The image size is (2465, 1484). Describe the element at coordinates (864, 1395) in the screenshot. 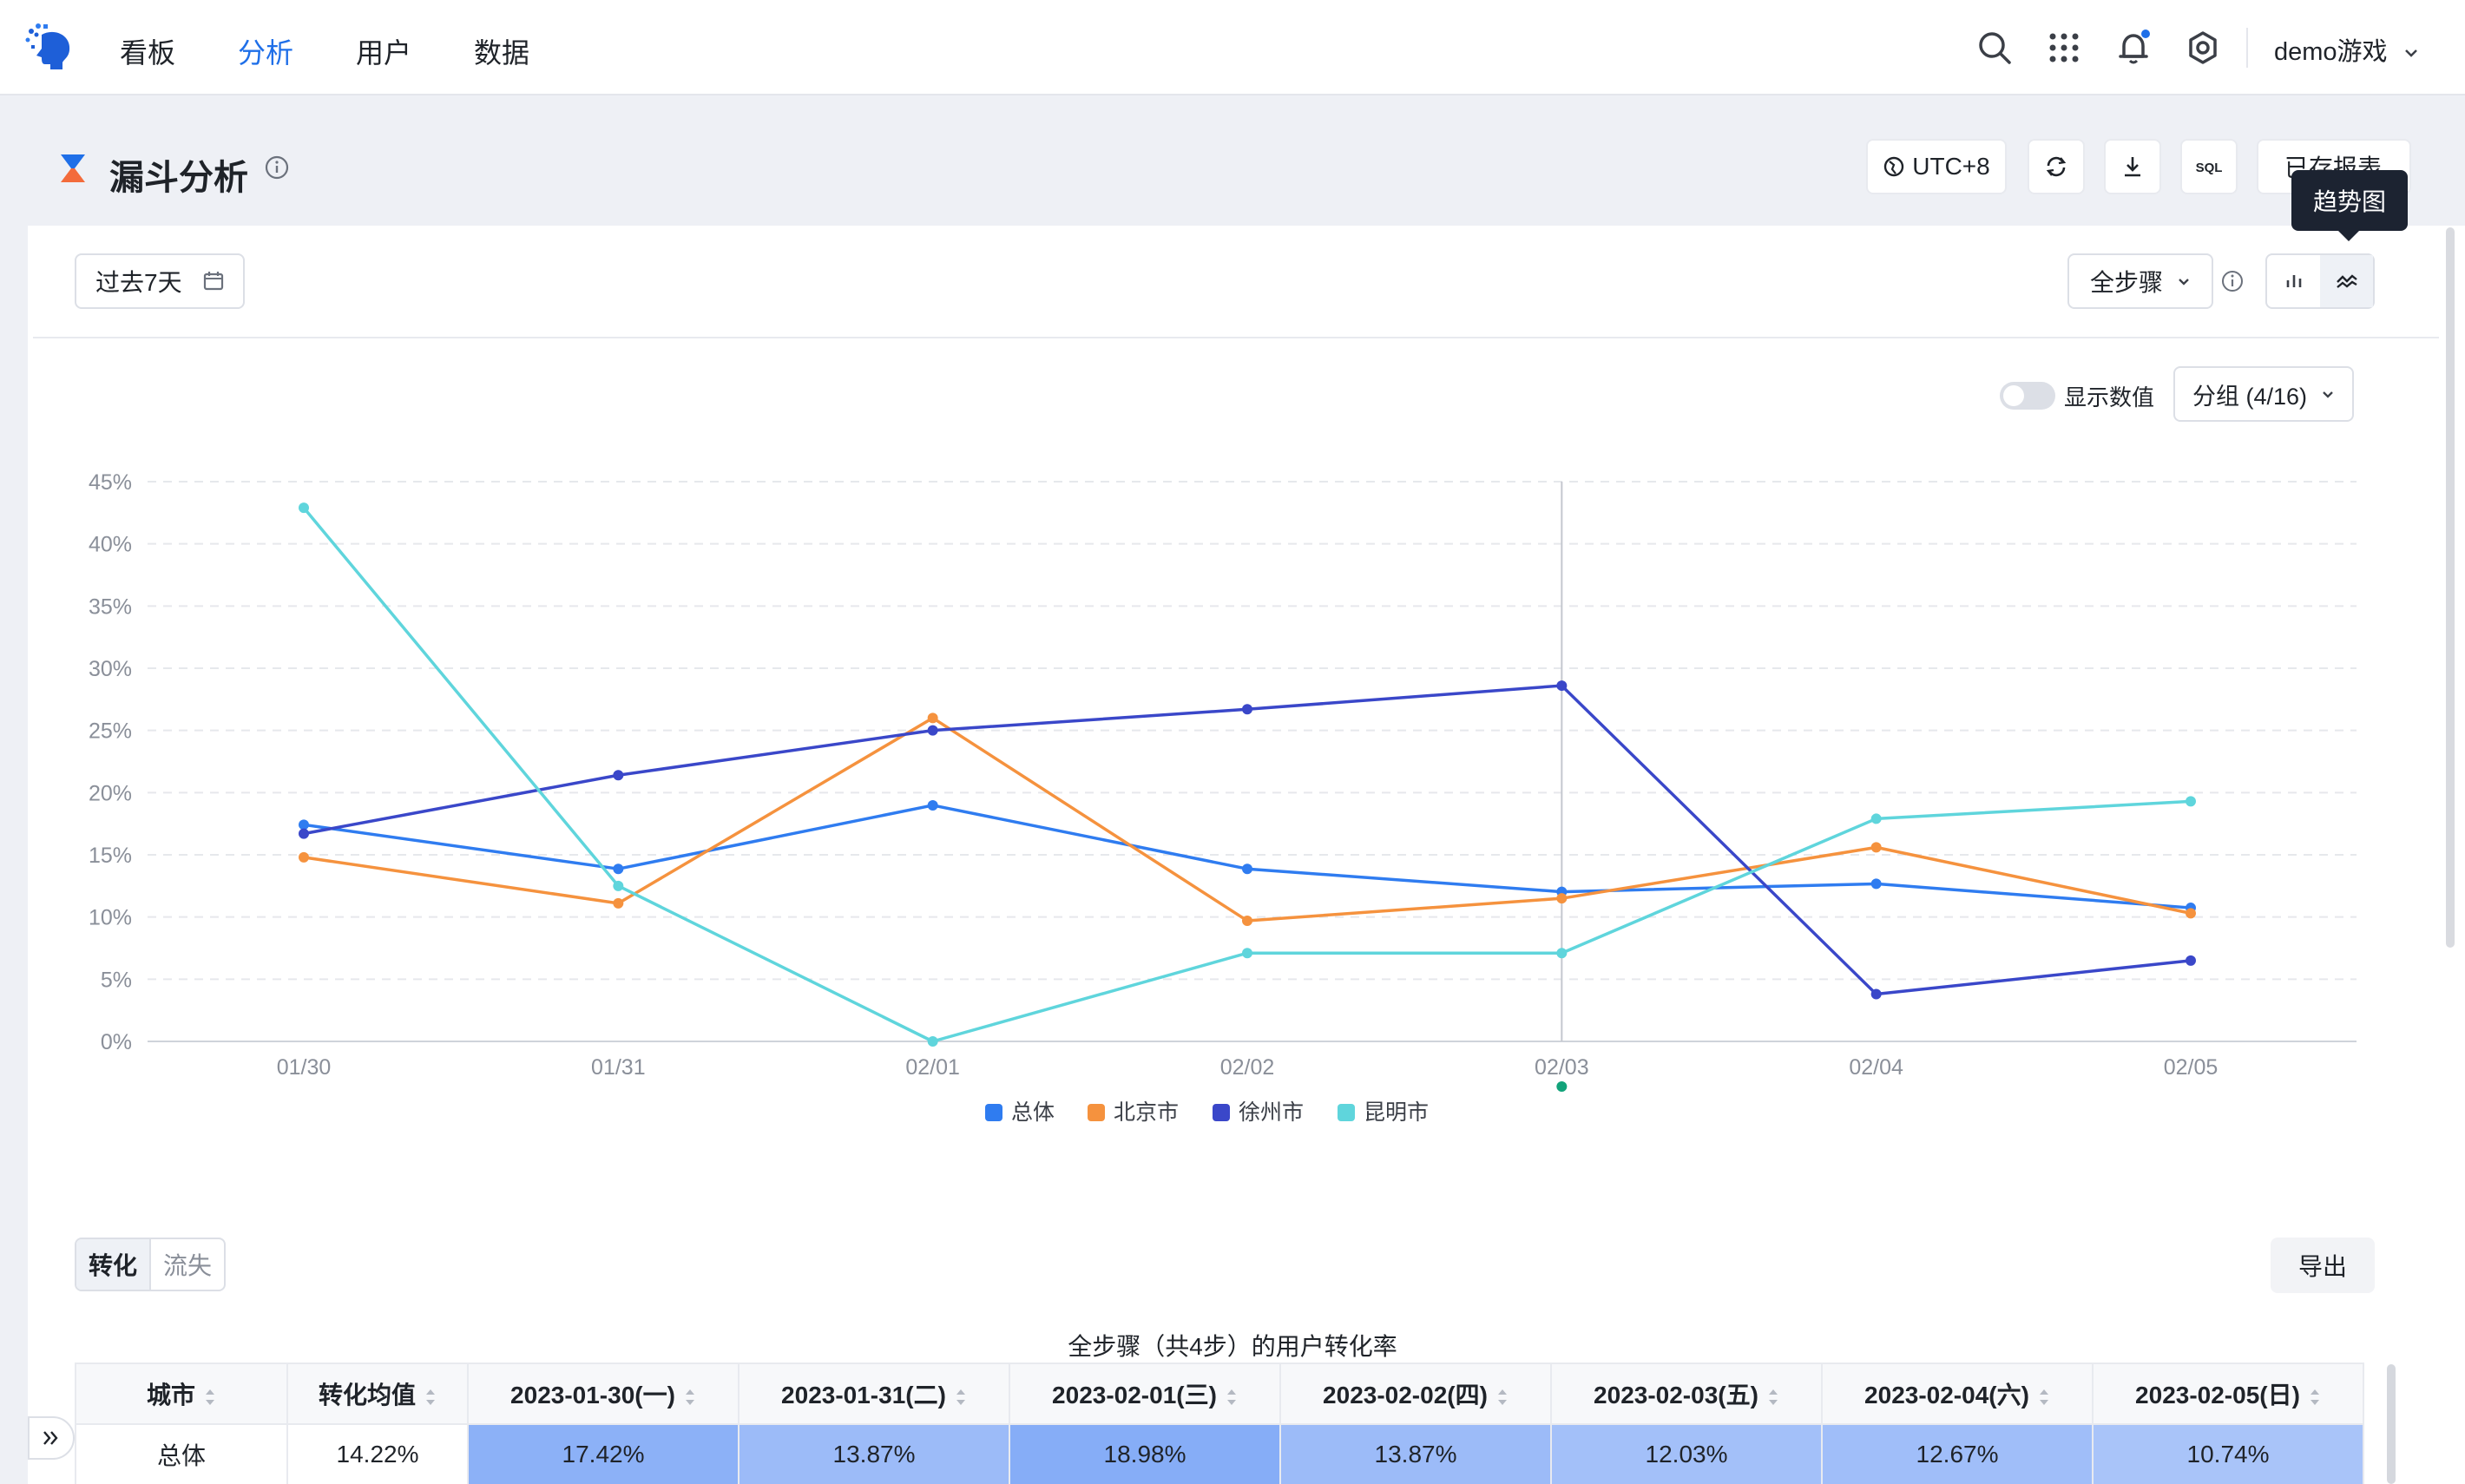

I see `column-header-label: 2023-01-31(二)` at that location.